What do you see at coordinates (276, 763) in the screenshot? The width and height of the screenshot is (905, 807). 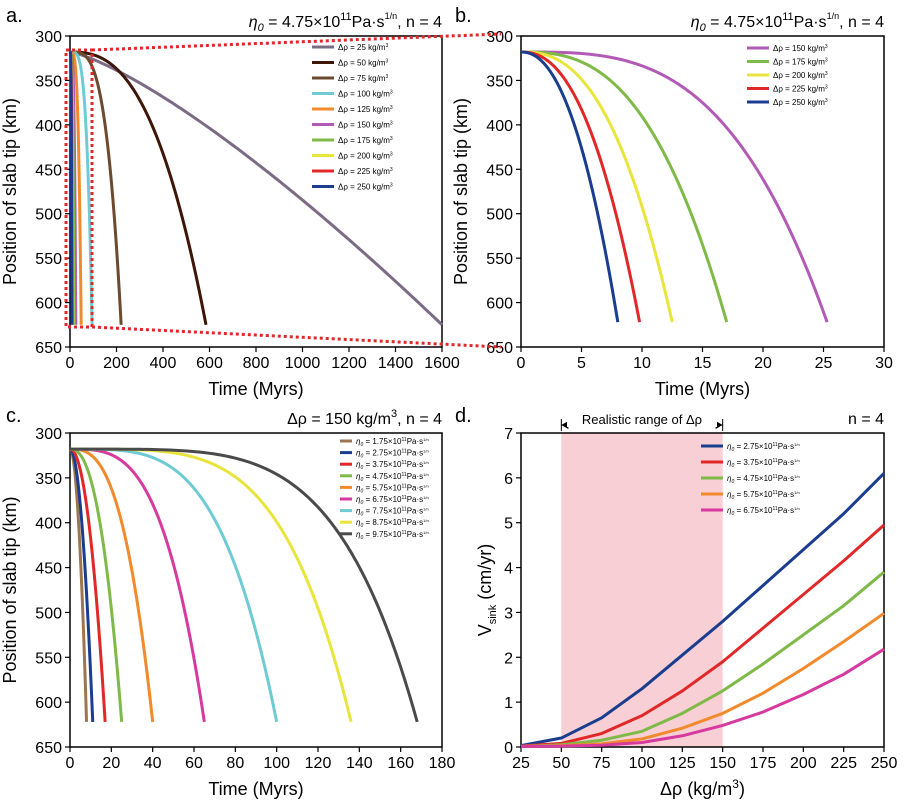 I see `x-tick-label: 100` at bounding box center [276, 763].